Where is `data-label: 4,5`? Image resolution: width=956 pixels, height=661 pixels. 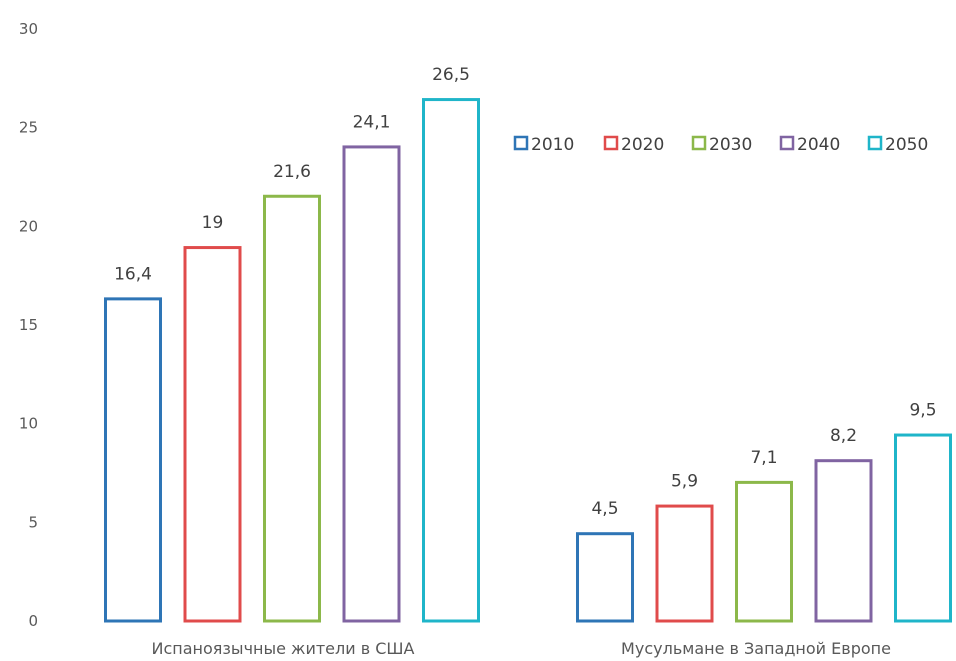
data-label: 4,5 is located at coordinates (604, 509).